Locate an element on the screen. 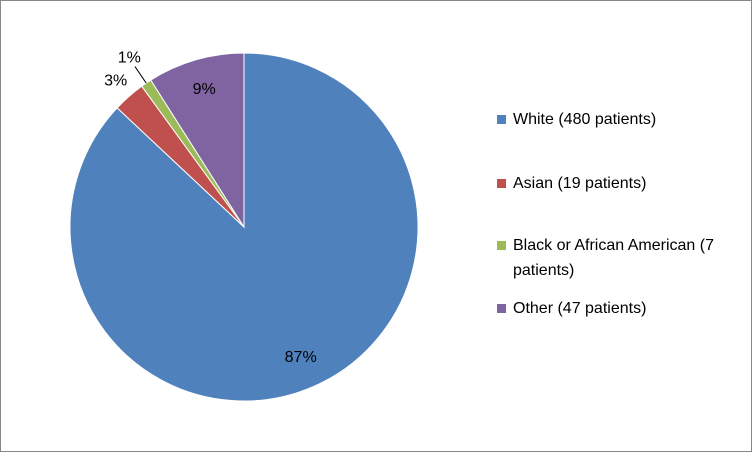 The height and width of the screenshot is (452, 752). legend-entry: White (480 patients) is located at coordinates (617, 119).